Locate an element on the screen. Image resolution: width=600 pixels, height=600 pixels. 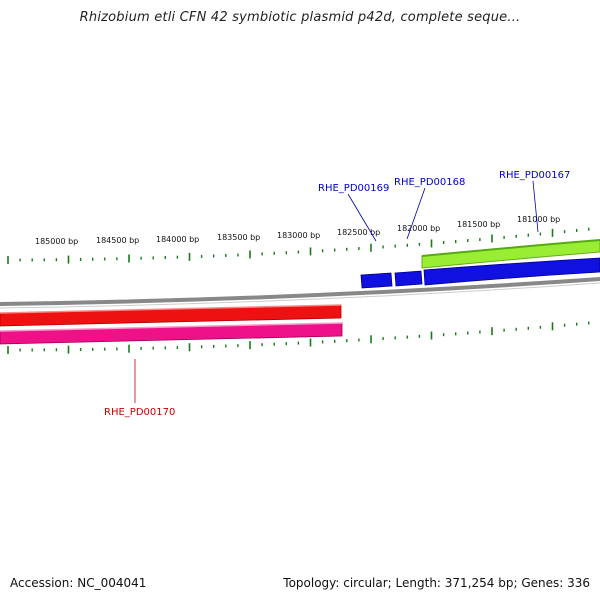
leader-line-RHE_PD00168 is located at coordinates (416, 213).